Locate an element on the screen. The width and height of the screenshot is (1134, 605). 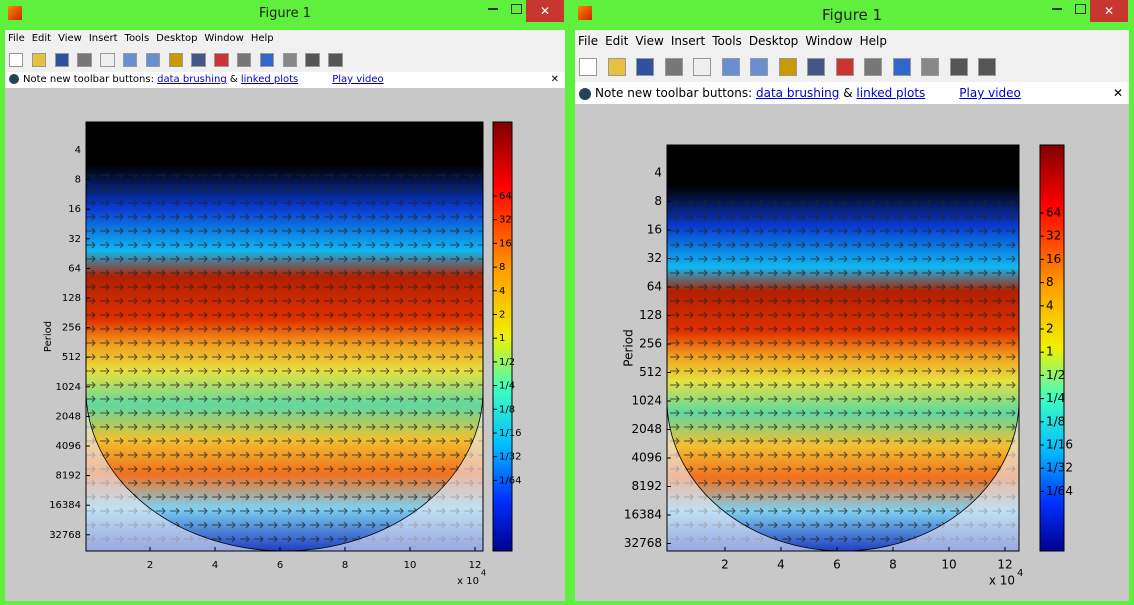
y-tick-label: 256 is located at coordinates (650, 344).